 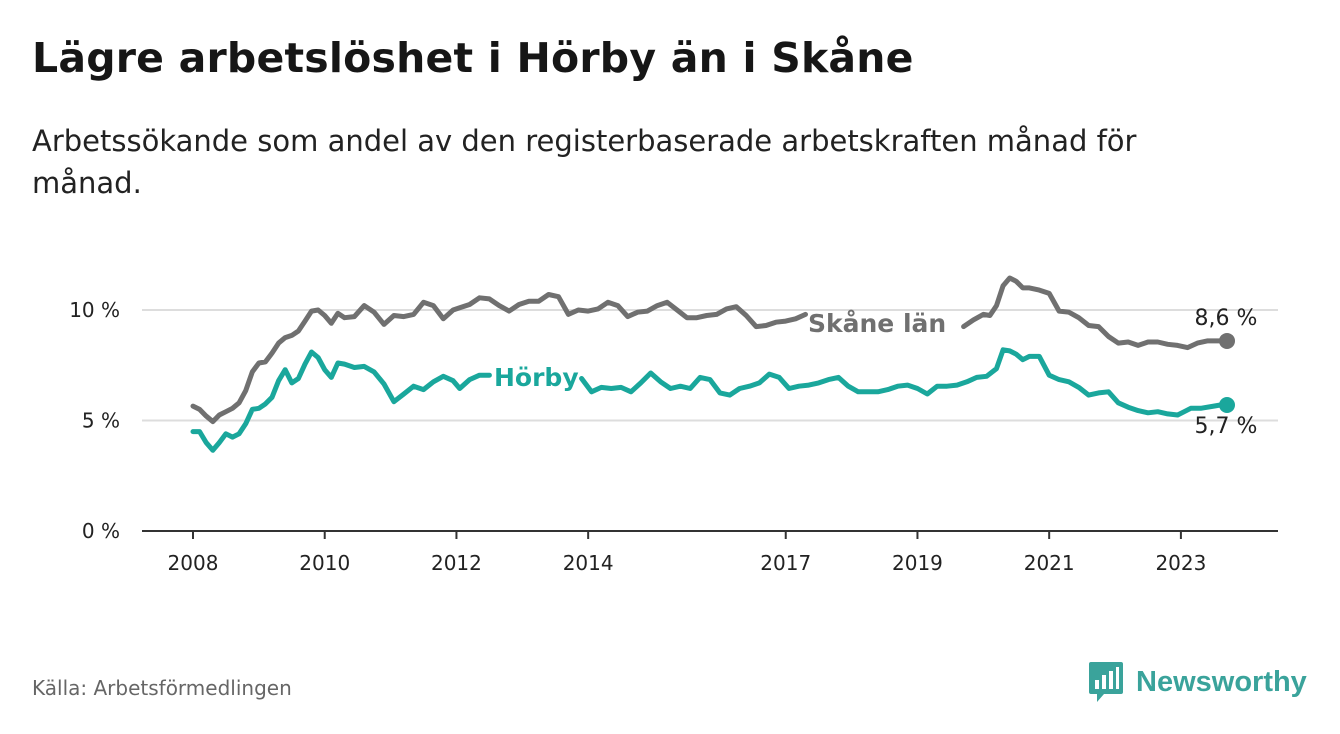 What do you see at coordinates (875, 372) in the screenshot?
I see `series-labels: Skåne län Hörby 8,6 % 5,7 %` at bounding box center [875, 372].